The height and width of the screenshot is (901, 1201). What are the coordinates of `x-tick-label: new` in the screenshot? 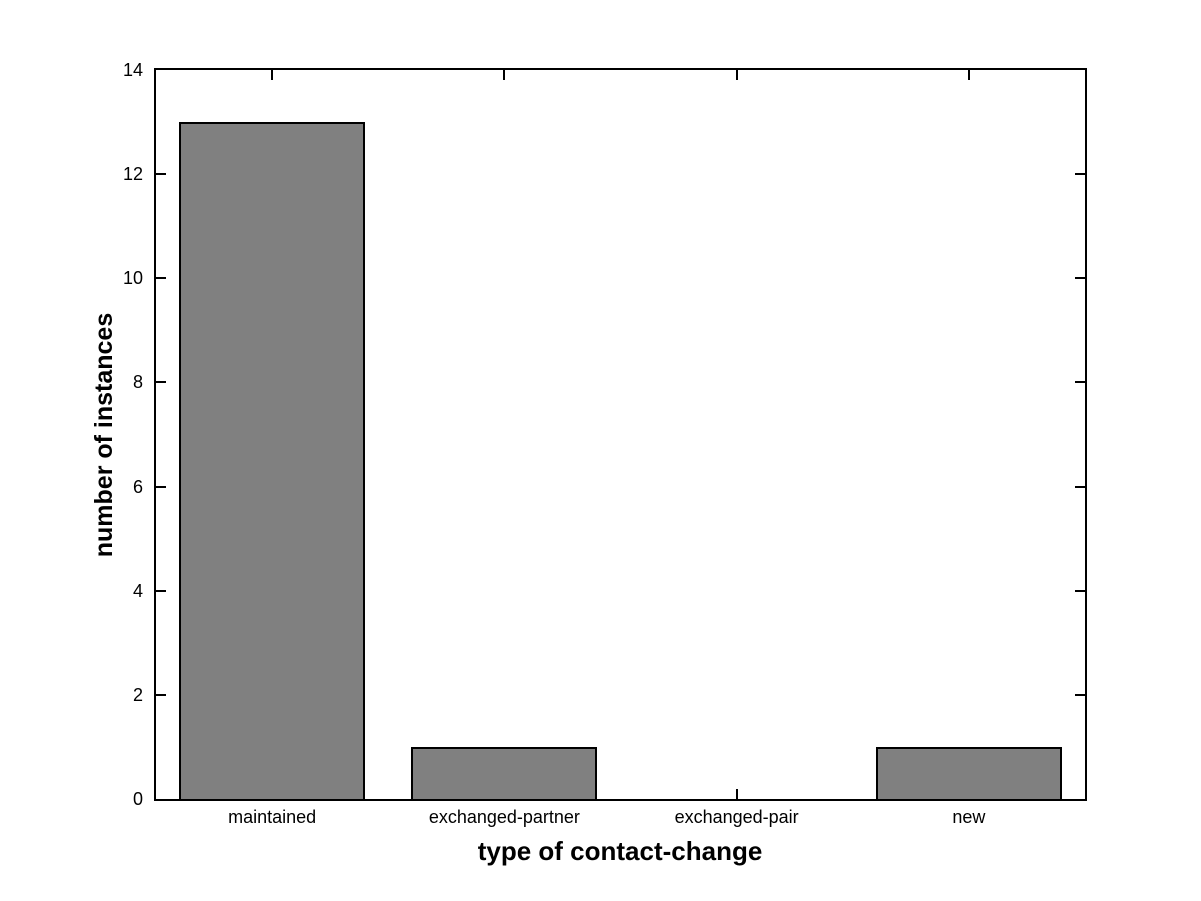 It's located at (969, 817).